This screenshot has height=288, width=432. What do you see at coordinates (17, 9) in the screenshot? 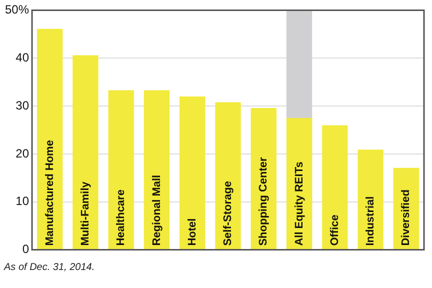
I see `y-tick-label: 50%` at bounding box center [17, 9].